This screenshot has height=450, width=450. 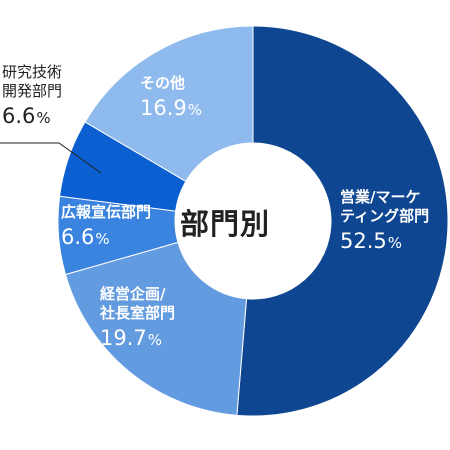 I want to click on slice-percent-0: 52.5%, so click(x=384, y=241).